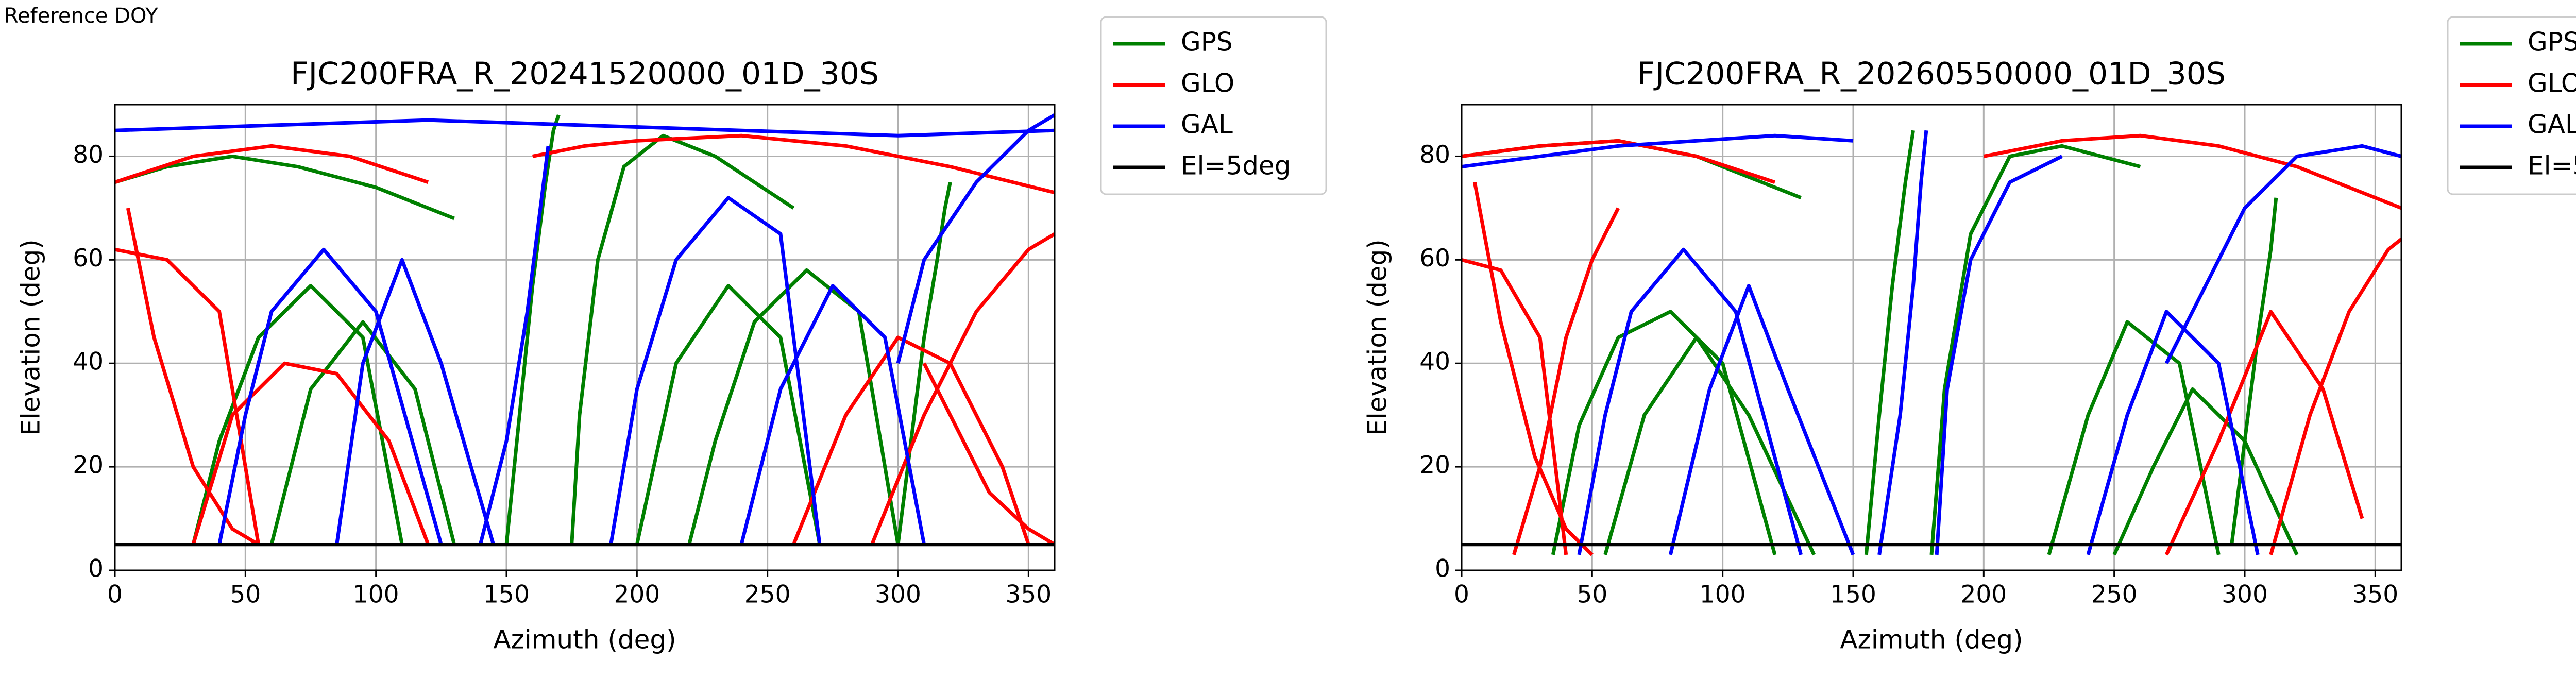  What do you see at coordinates (1931, 74) in the screenshot?
I see `chart-title: FJC200FRA_R_20260550000_01D_30S` at bounding box center [1931, 74].